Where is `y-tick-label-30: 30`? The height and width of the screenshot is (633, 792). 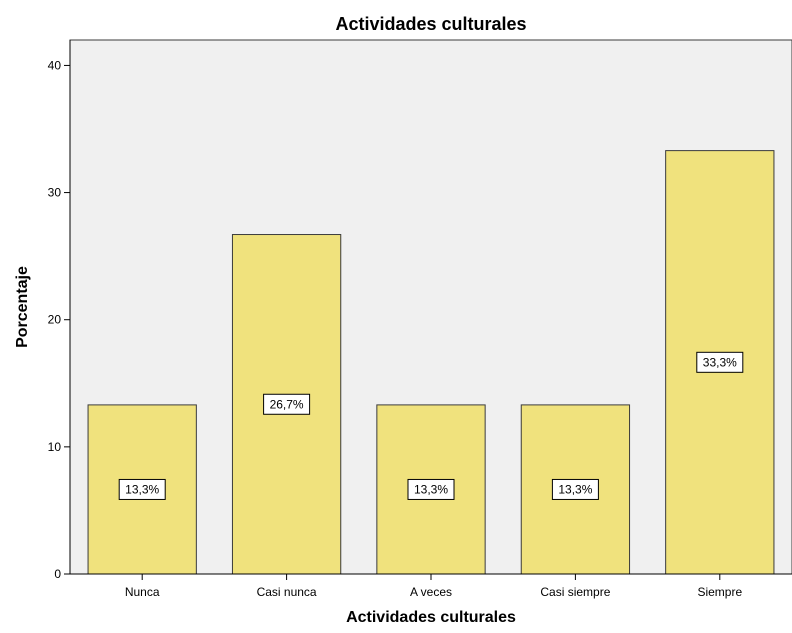
y-tick-label-30: 30 is located at coordinates (55, 193).